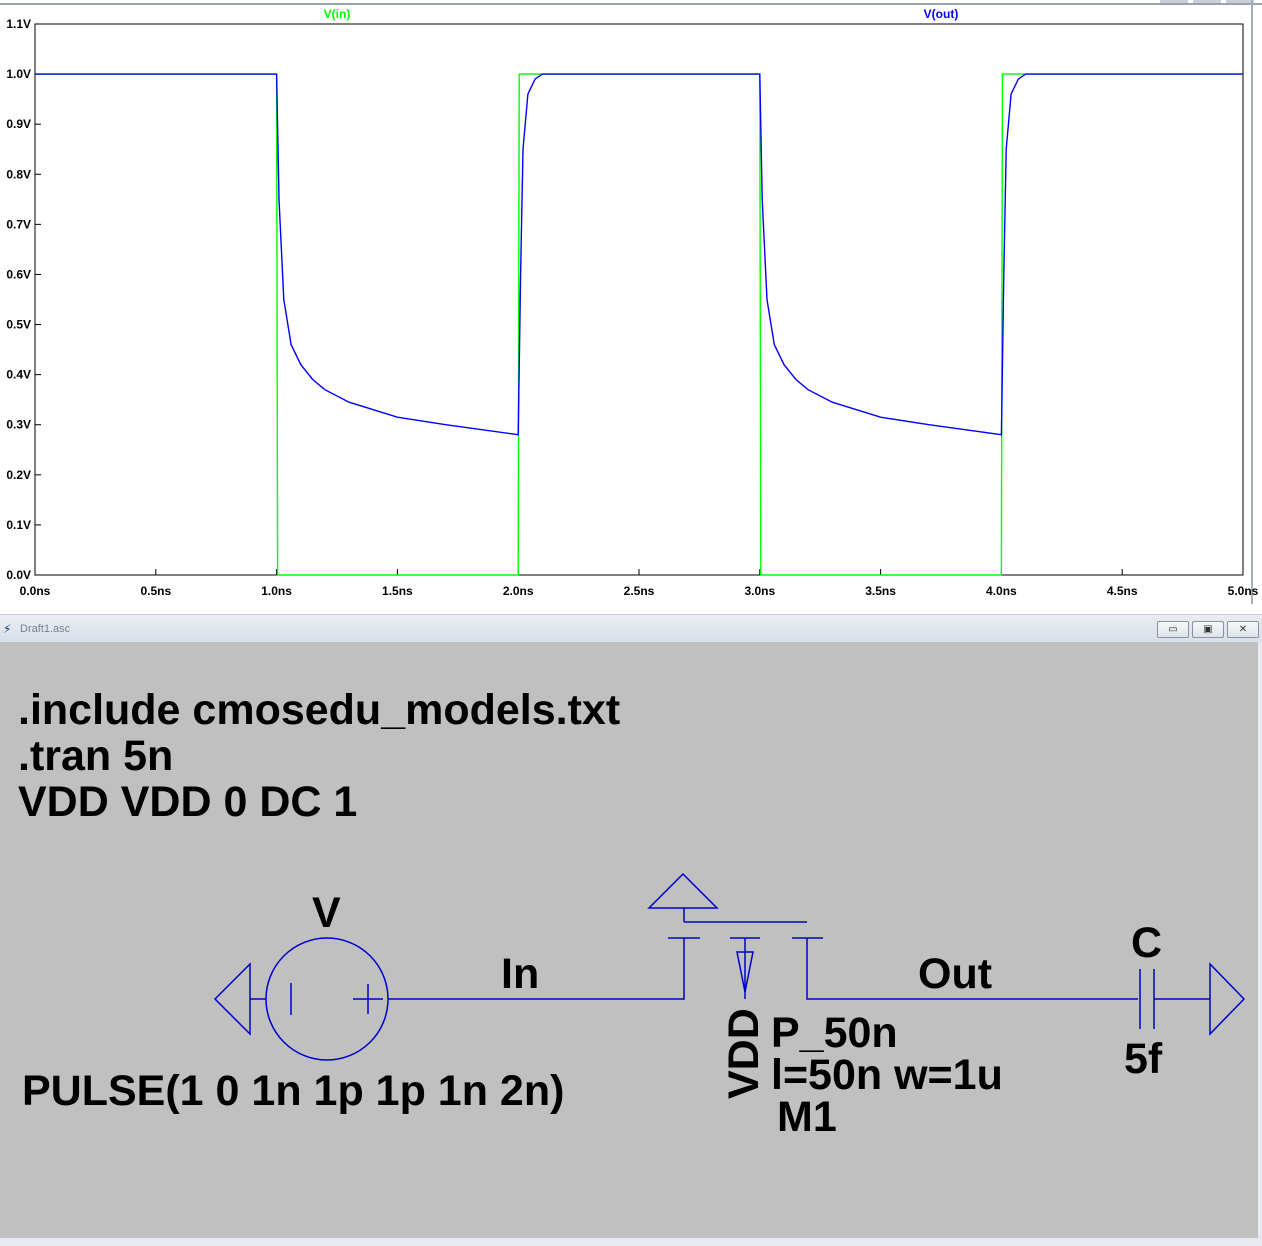  Describe the element at coordinates (337, 14) in the screenshot. I see `trace-label-vin: V(in)` at that location.